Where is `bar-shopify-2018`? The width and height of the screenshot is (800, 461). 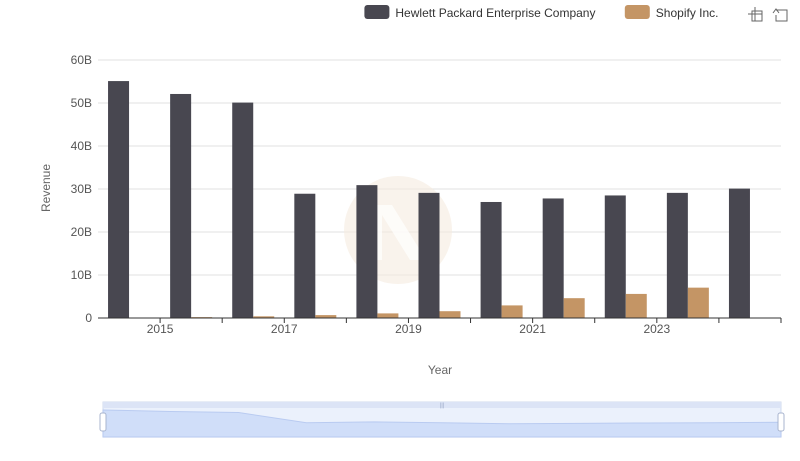
bar-shopify-2018 is located at coordinates (388, 315).